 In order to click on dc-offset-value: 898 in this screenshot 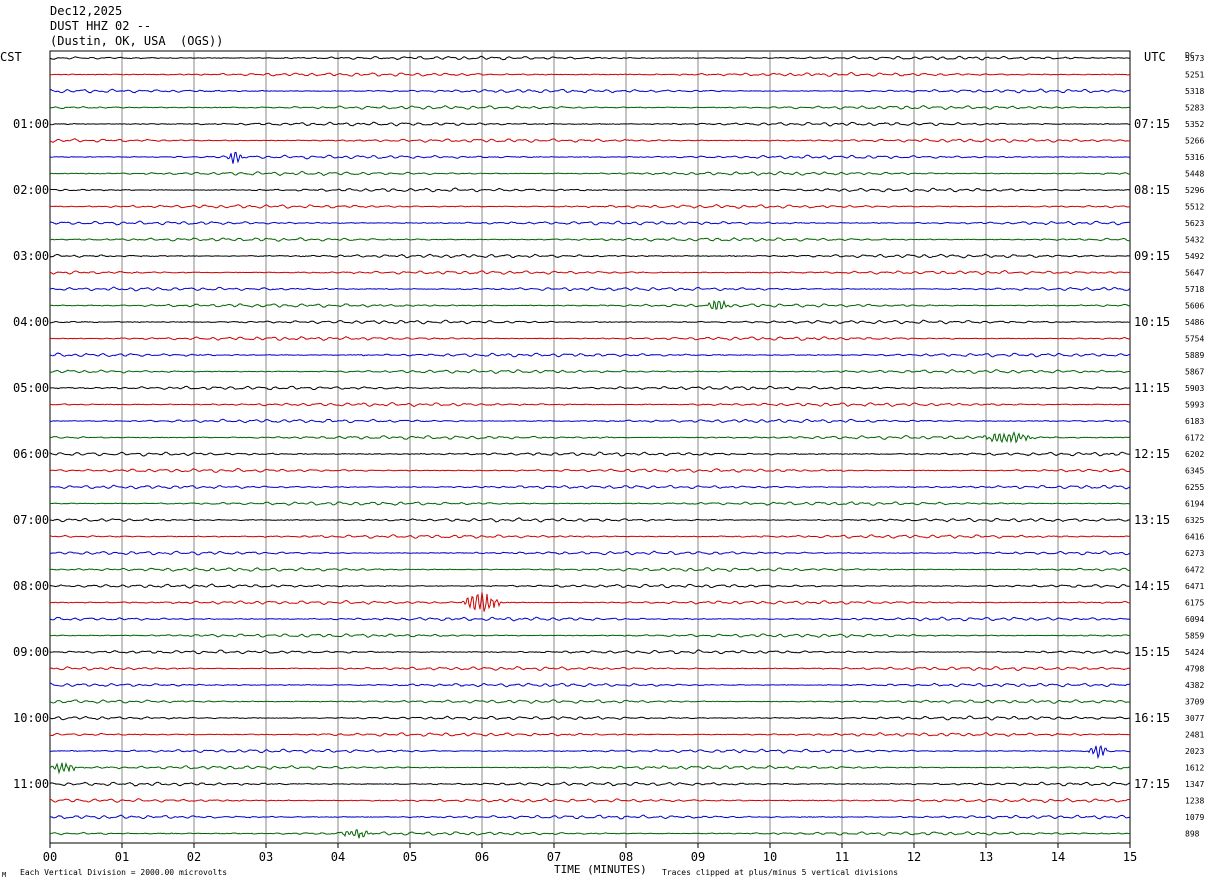, I will do `click(1192, 834)`.